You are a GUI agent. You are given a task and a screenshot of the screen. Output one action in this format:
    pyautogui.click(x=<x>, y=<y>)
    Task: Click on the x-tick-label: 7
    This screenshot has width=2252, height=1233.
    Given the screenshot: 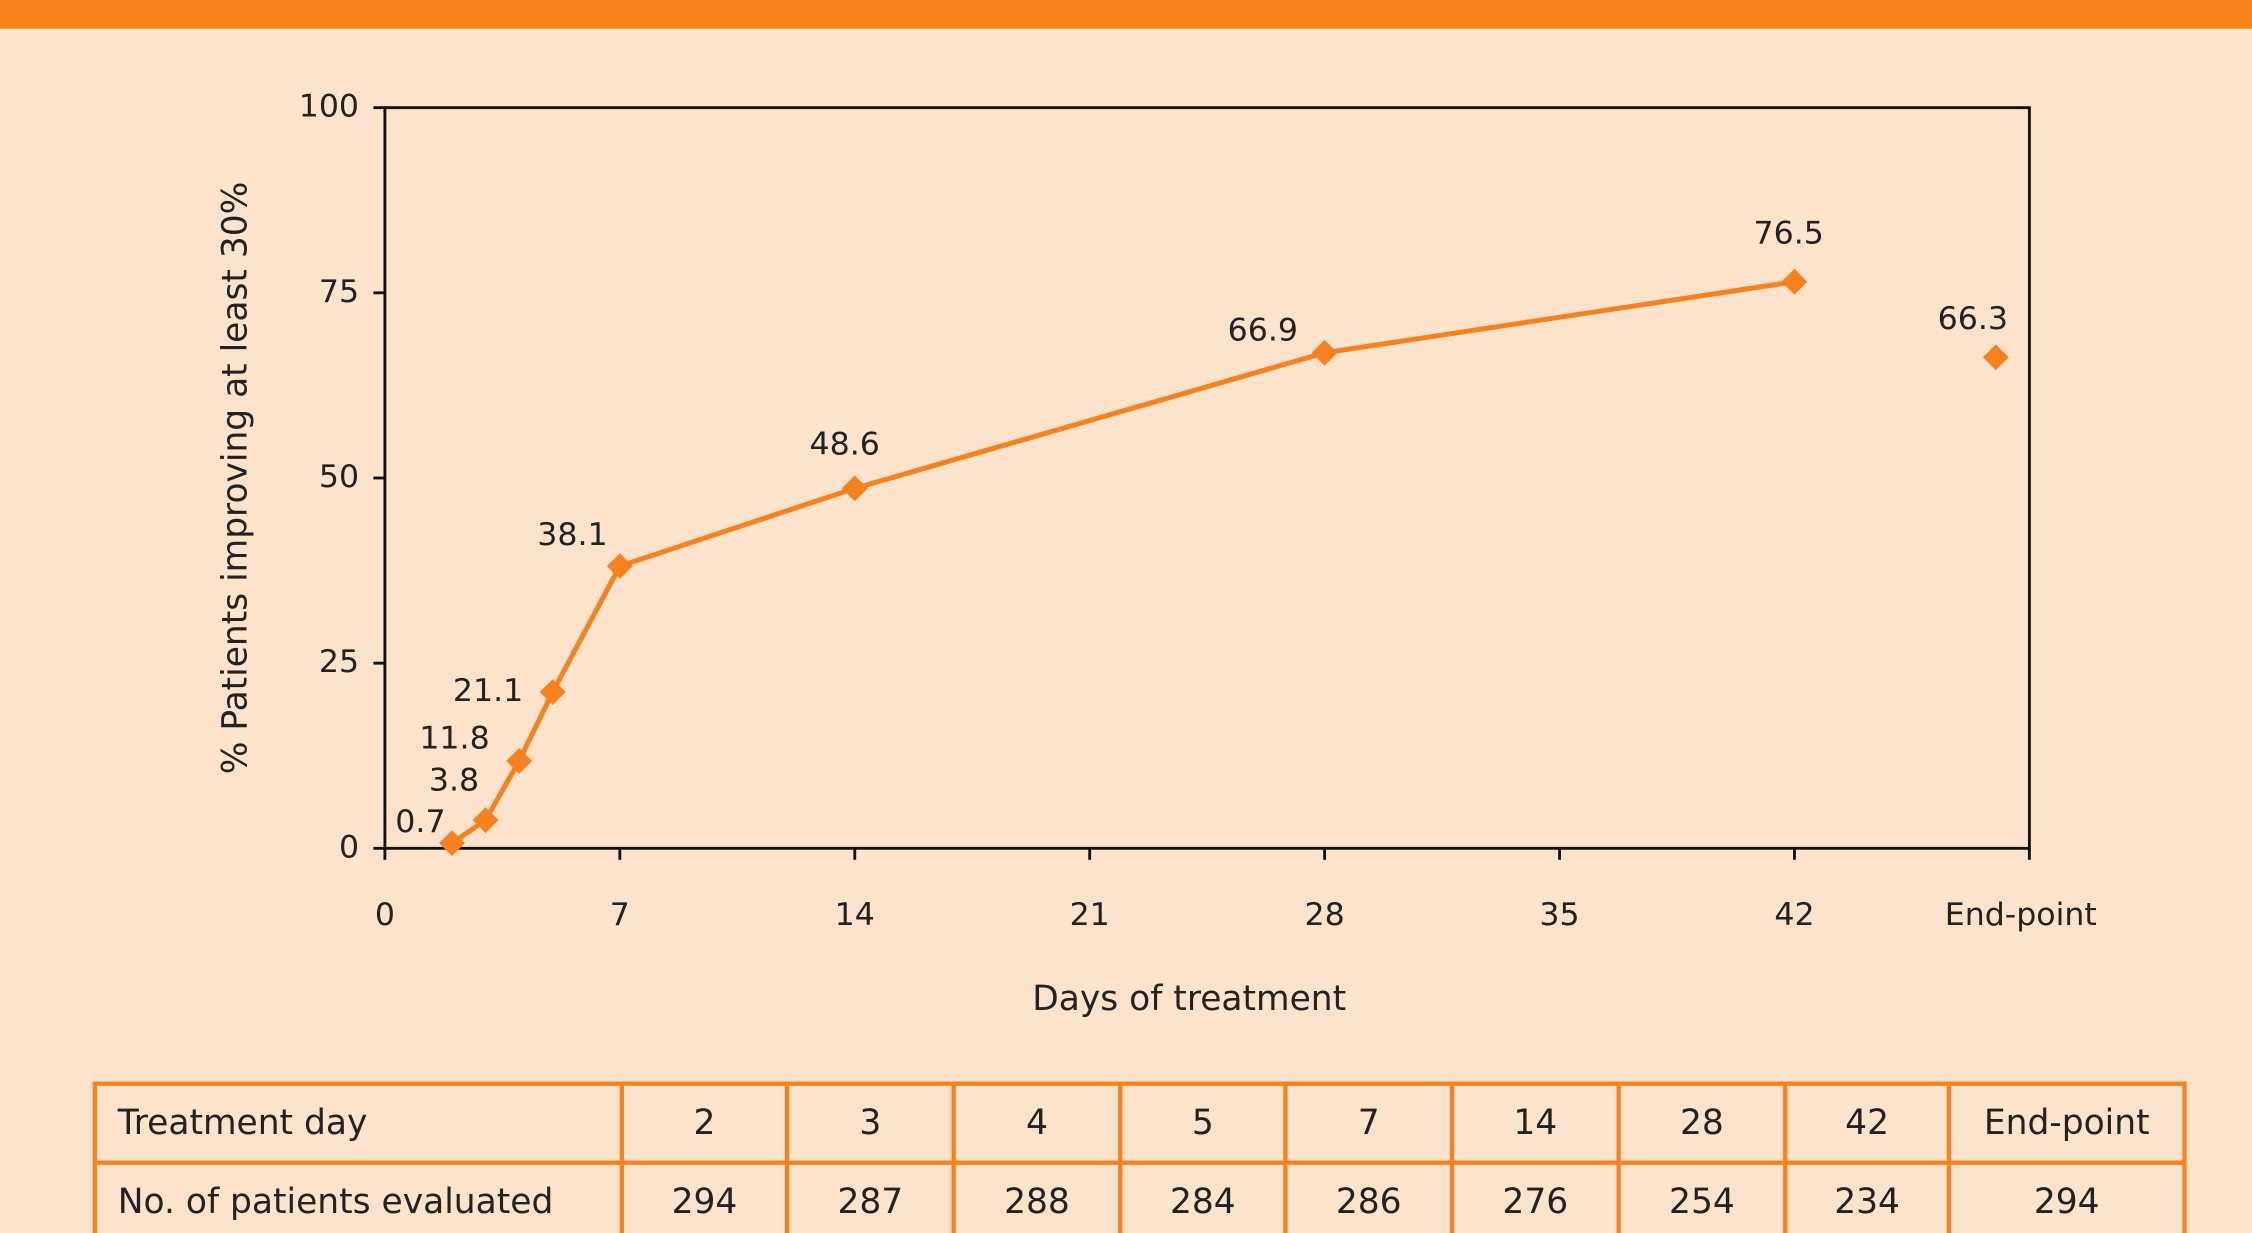 What is the action you would take?
    pyautogui.click(x=620, y=915)
    